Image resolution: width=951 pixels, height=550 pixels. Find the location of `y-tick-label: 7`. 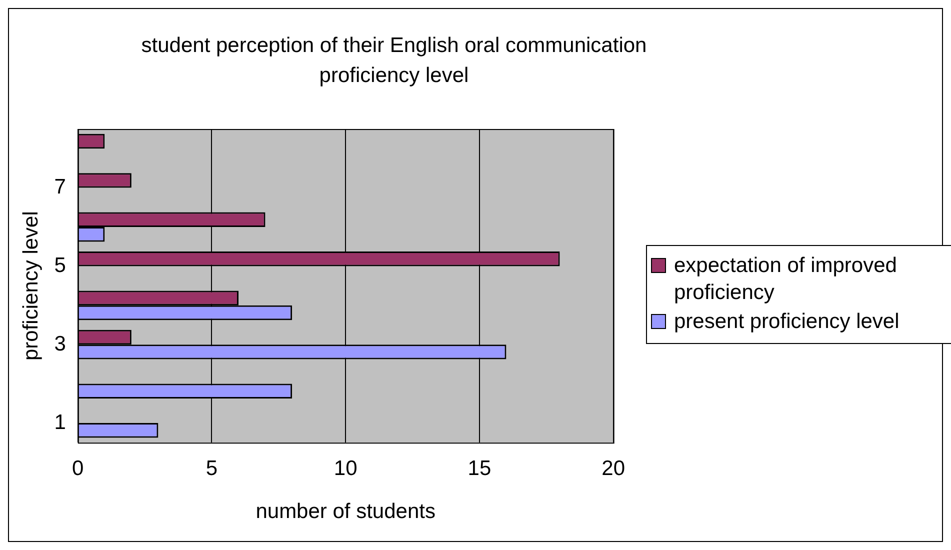

y-tick-label: 7 is located at coordinates (60, 187).